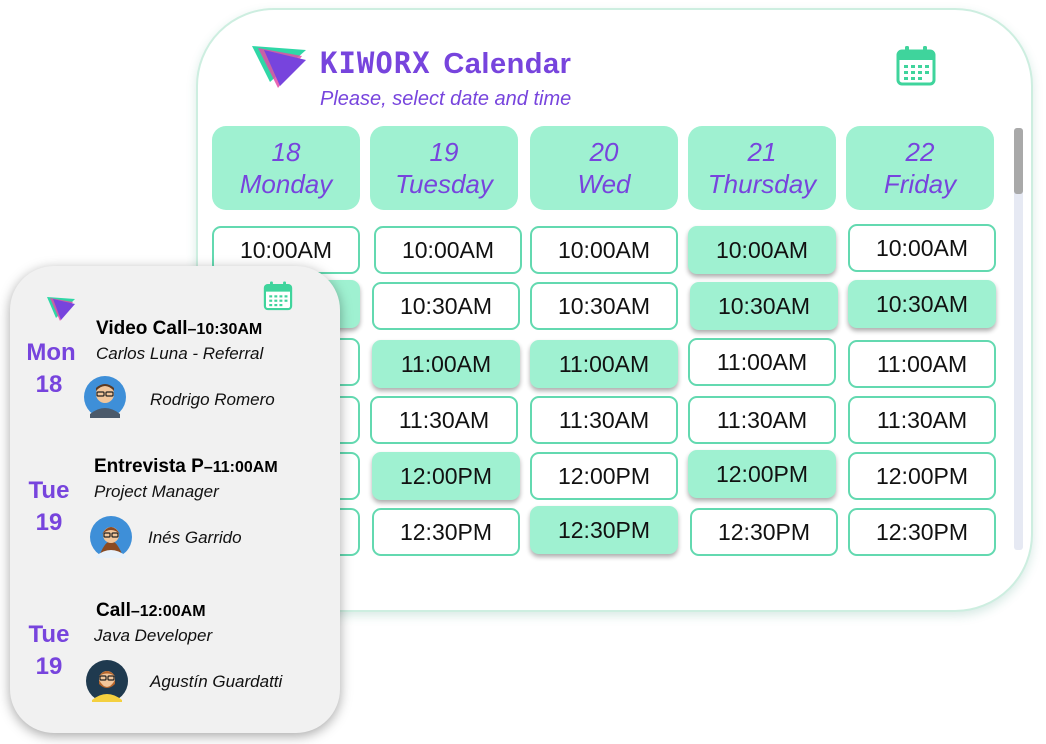  Describe the element at coordinates (920, 168) in the screenshot. I see `day-header-friday: 22 Friday` at that location.